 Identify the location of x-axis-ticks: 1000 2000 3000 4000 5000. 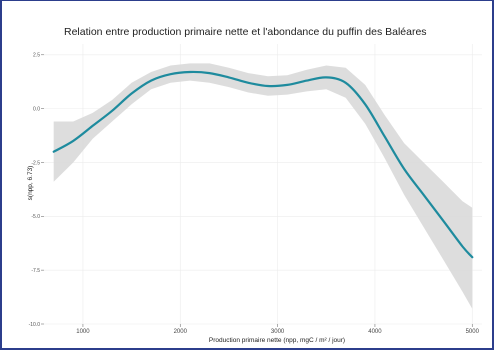
(278, 329).